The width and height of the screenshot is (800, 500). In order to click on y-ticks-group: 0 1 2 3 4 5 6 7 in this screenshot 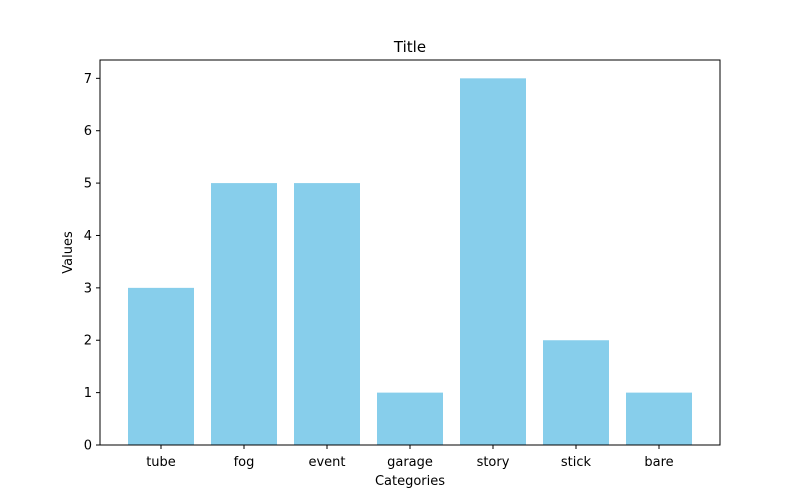, I will do `click(92, 263)`.